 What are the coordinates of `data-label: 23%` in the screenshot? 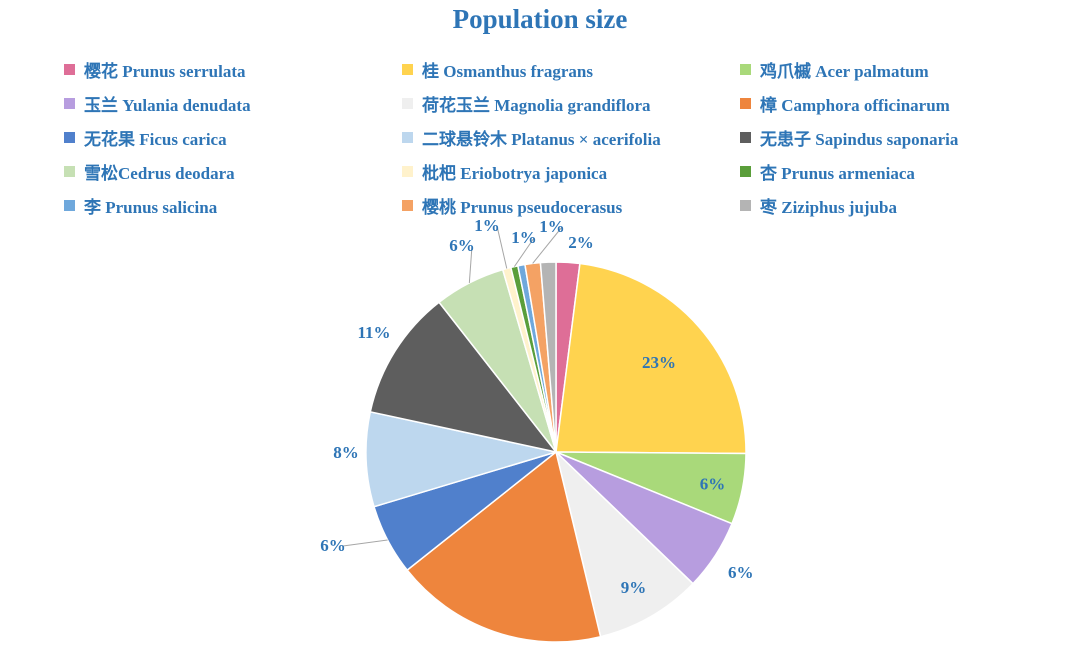 It's located at (659, 362).